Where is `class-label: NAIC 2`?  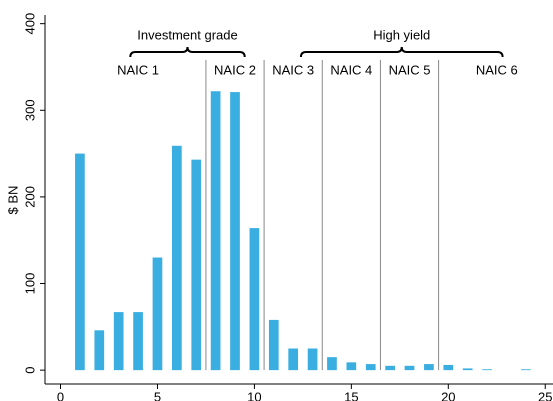 class-label: NAIC 2 is located at coordinates (235, 69).